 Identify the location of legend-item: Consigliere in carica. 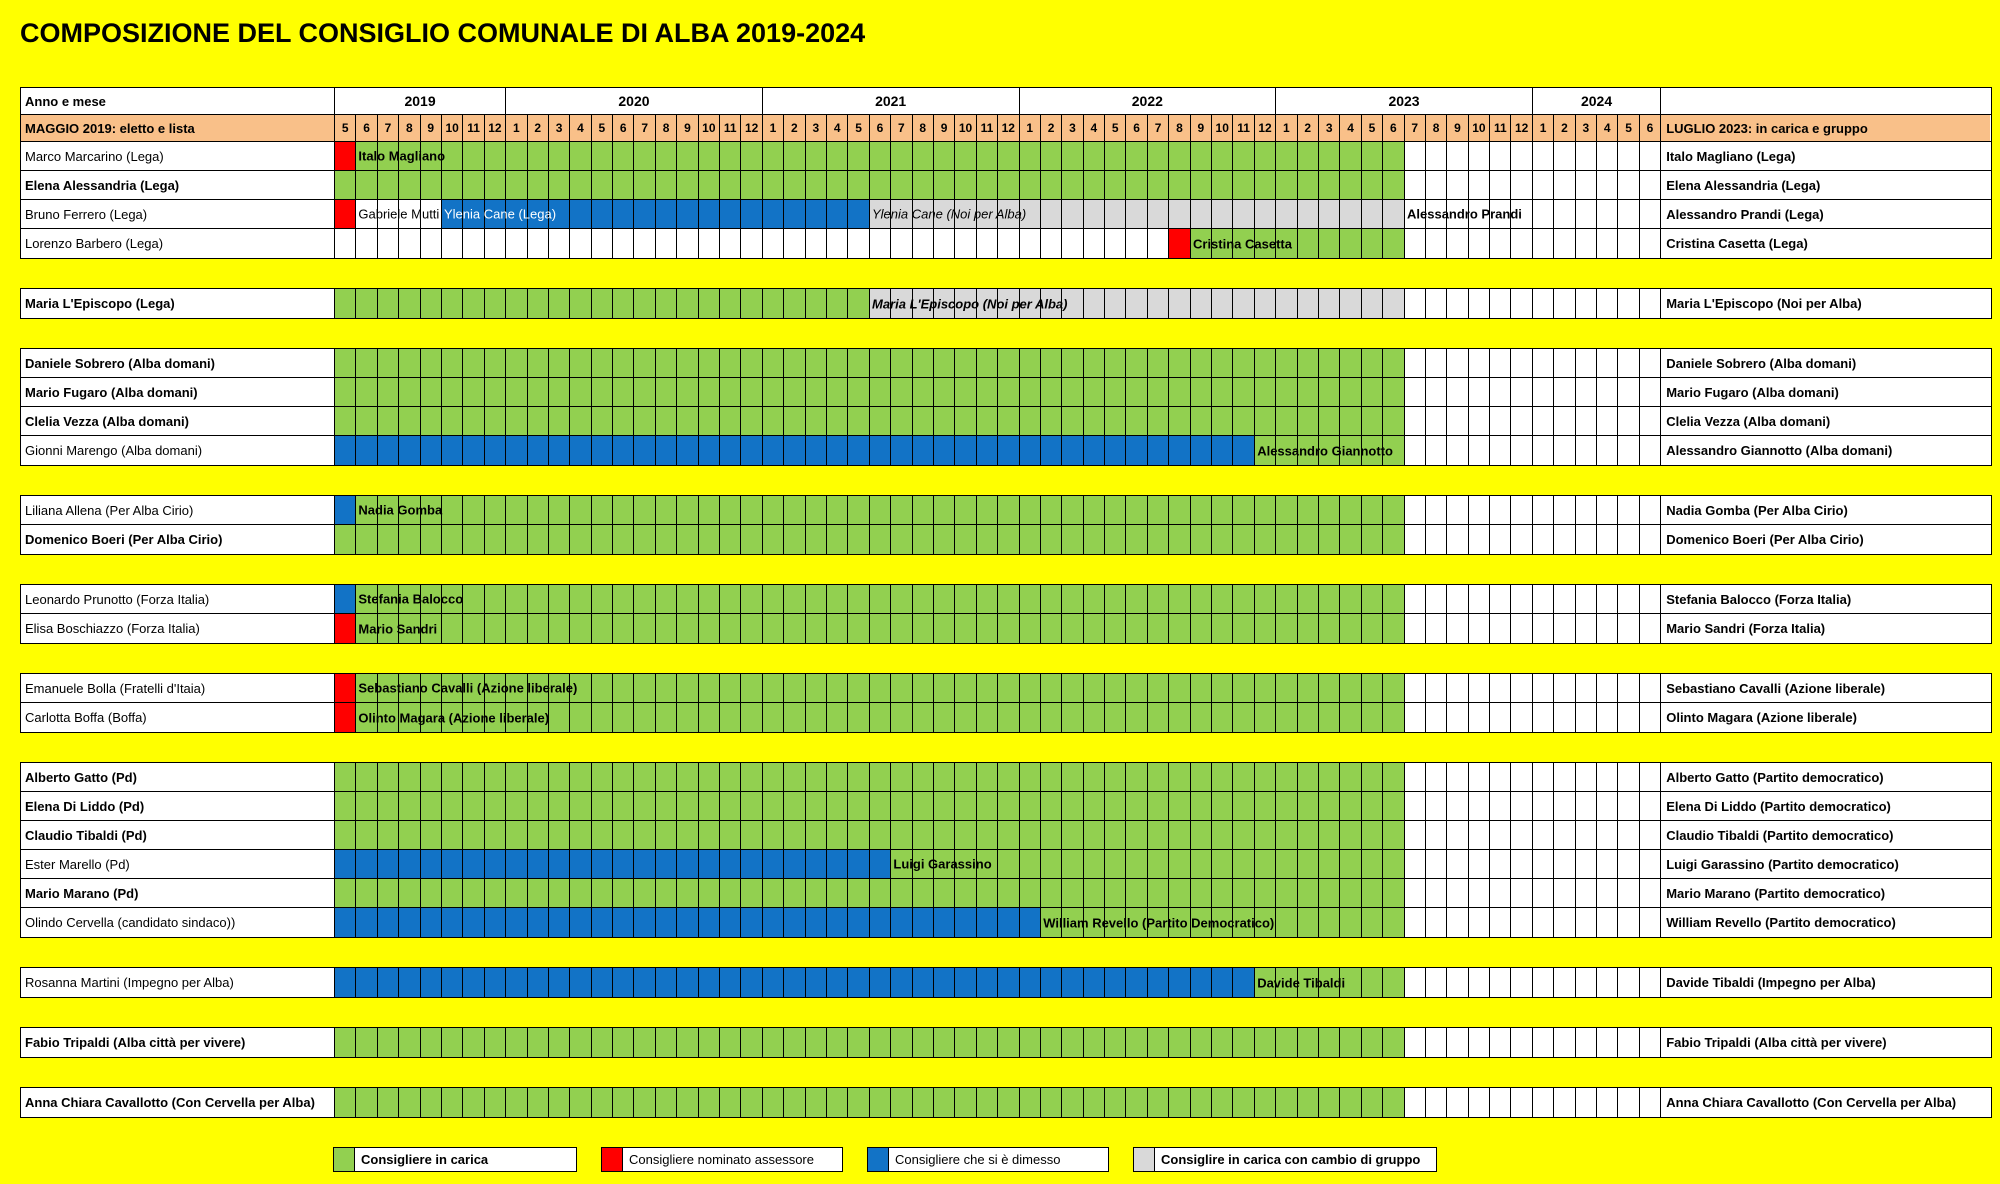
(455, 1159).